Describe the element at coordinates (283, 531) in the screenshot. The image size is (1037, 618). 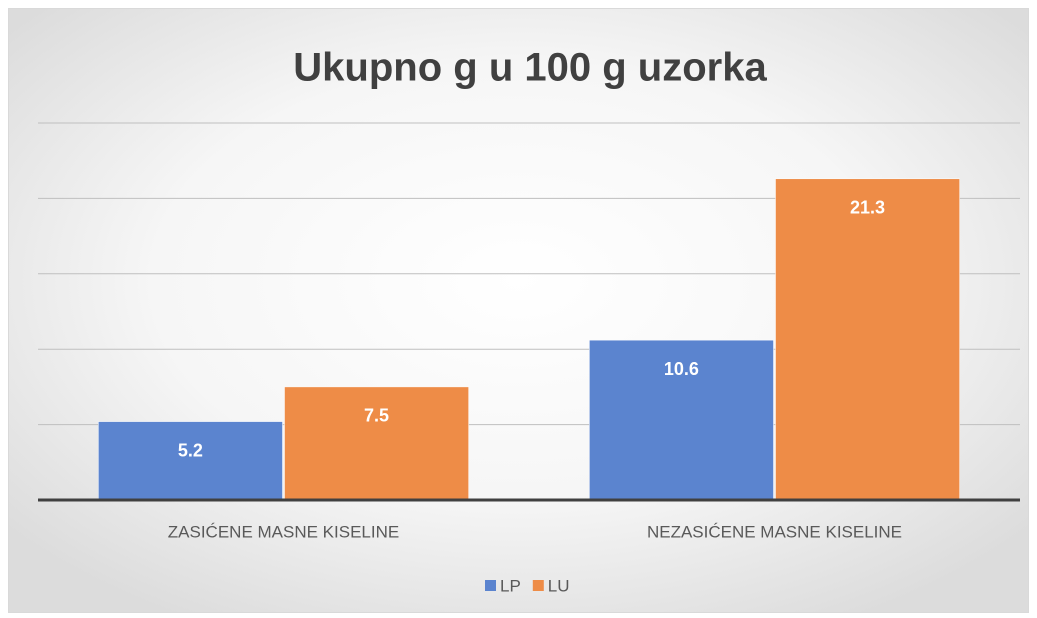
I see `x-tick-label: ZASIĆENE MASNE KISELINE` at that location.